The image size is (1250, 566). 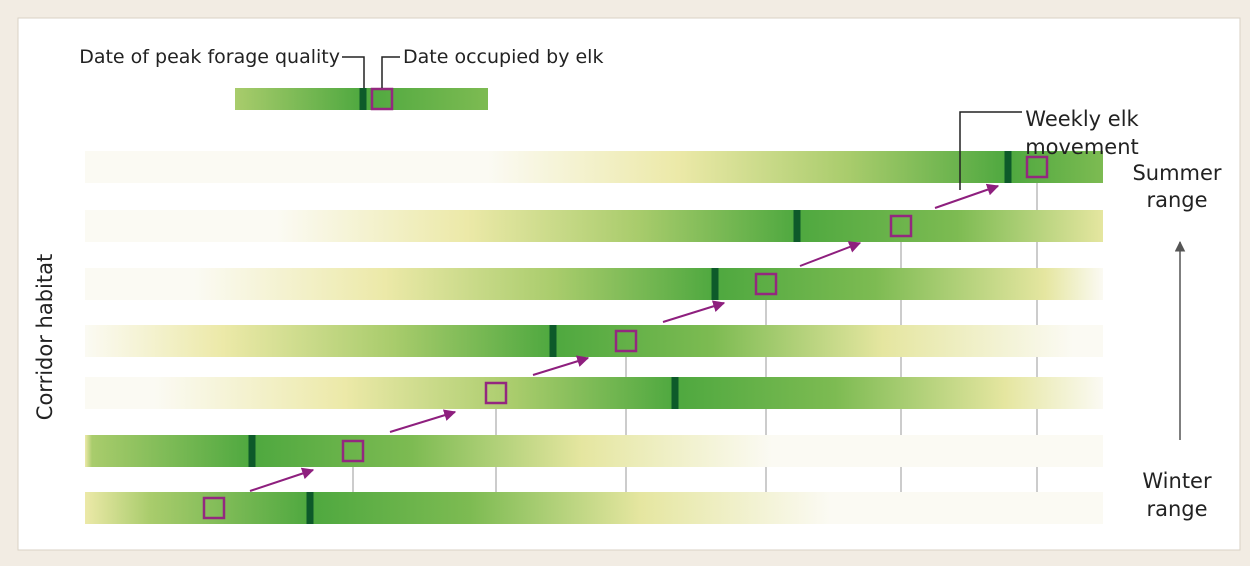 I want to click on legend-peak: Date of peak forage quality, so click(x=209, y=57).